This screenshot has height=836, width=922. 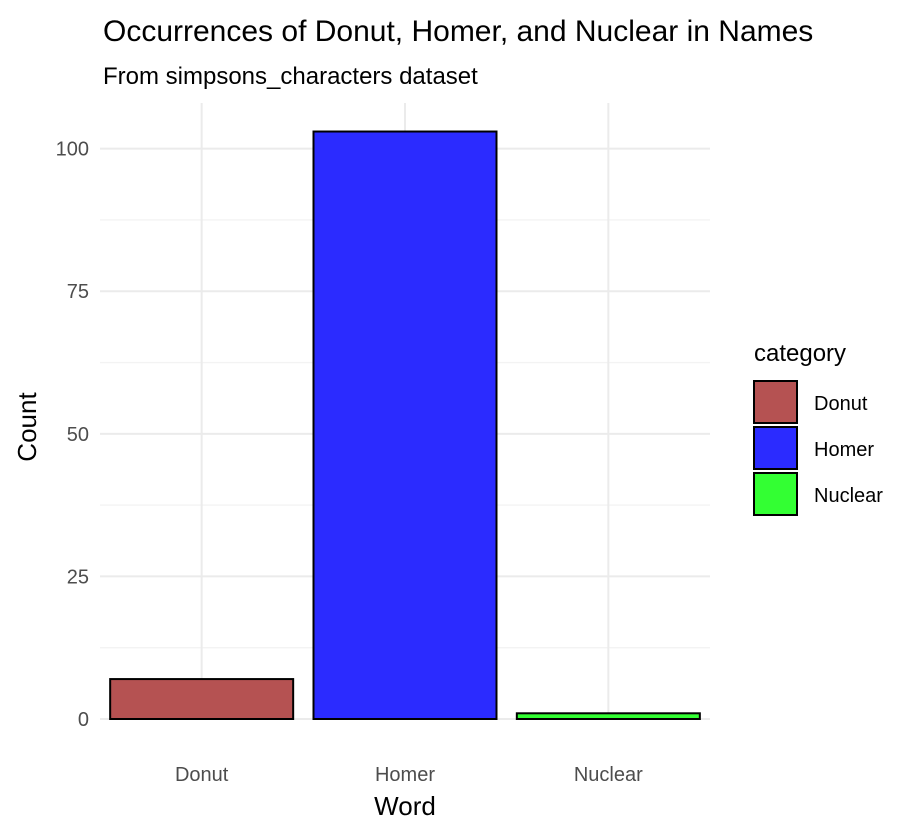 I want to click on legend-swatch-nuclear, so click(x=775, y=494).